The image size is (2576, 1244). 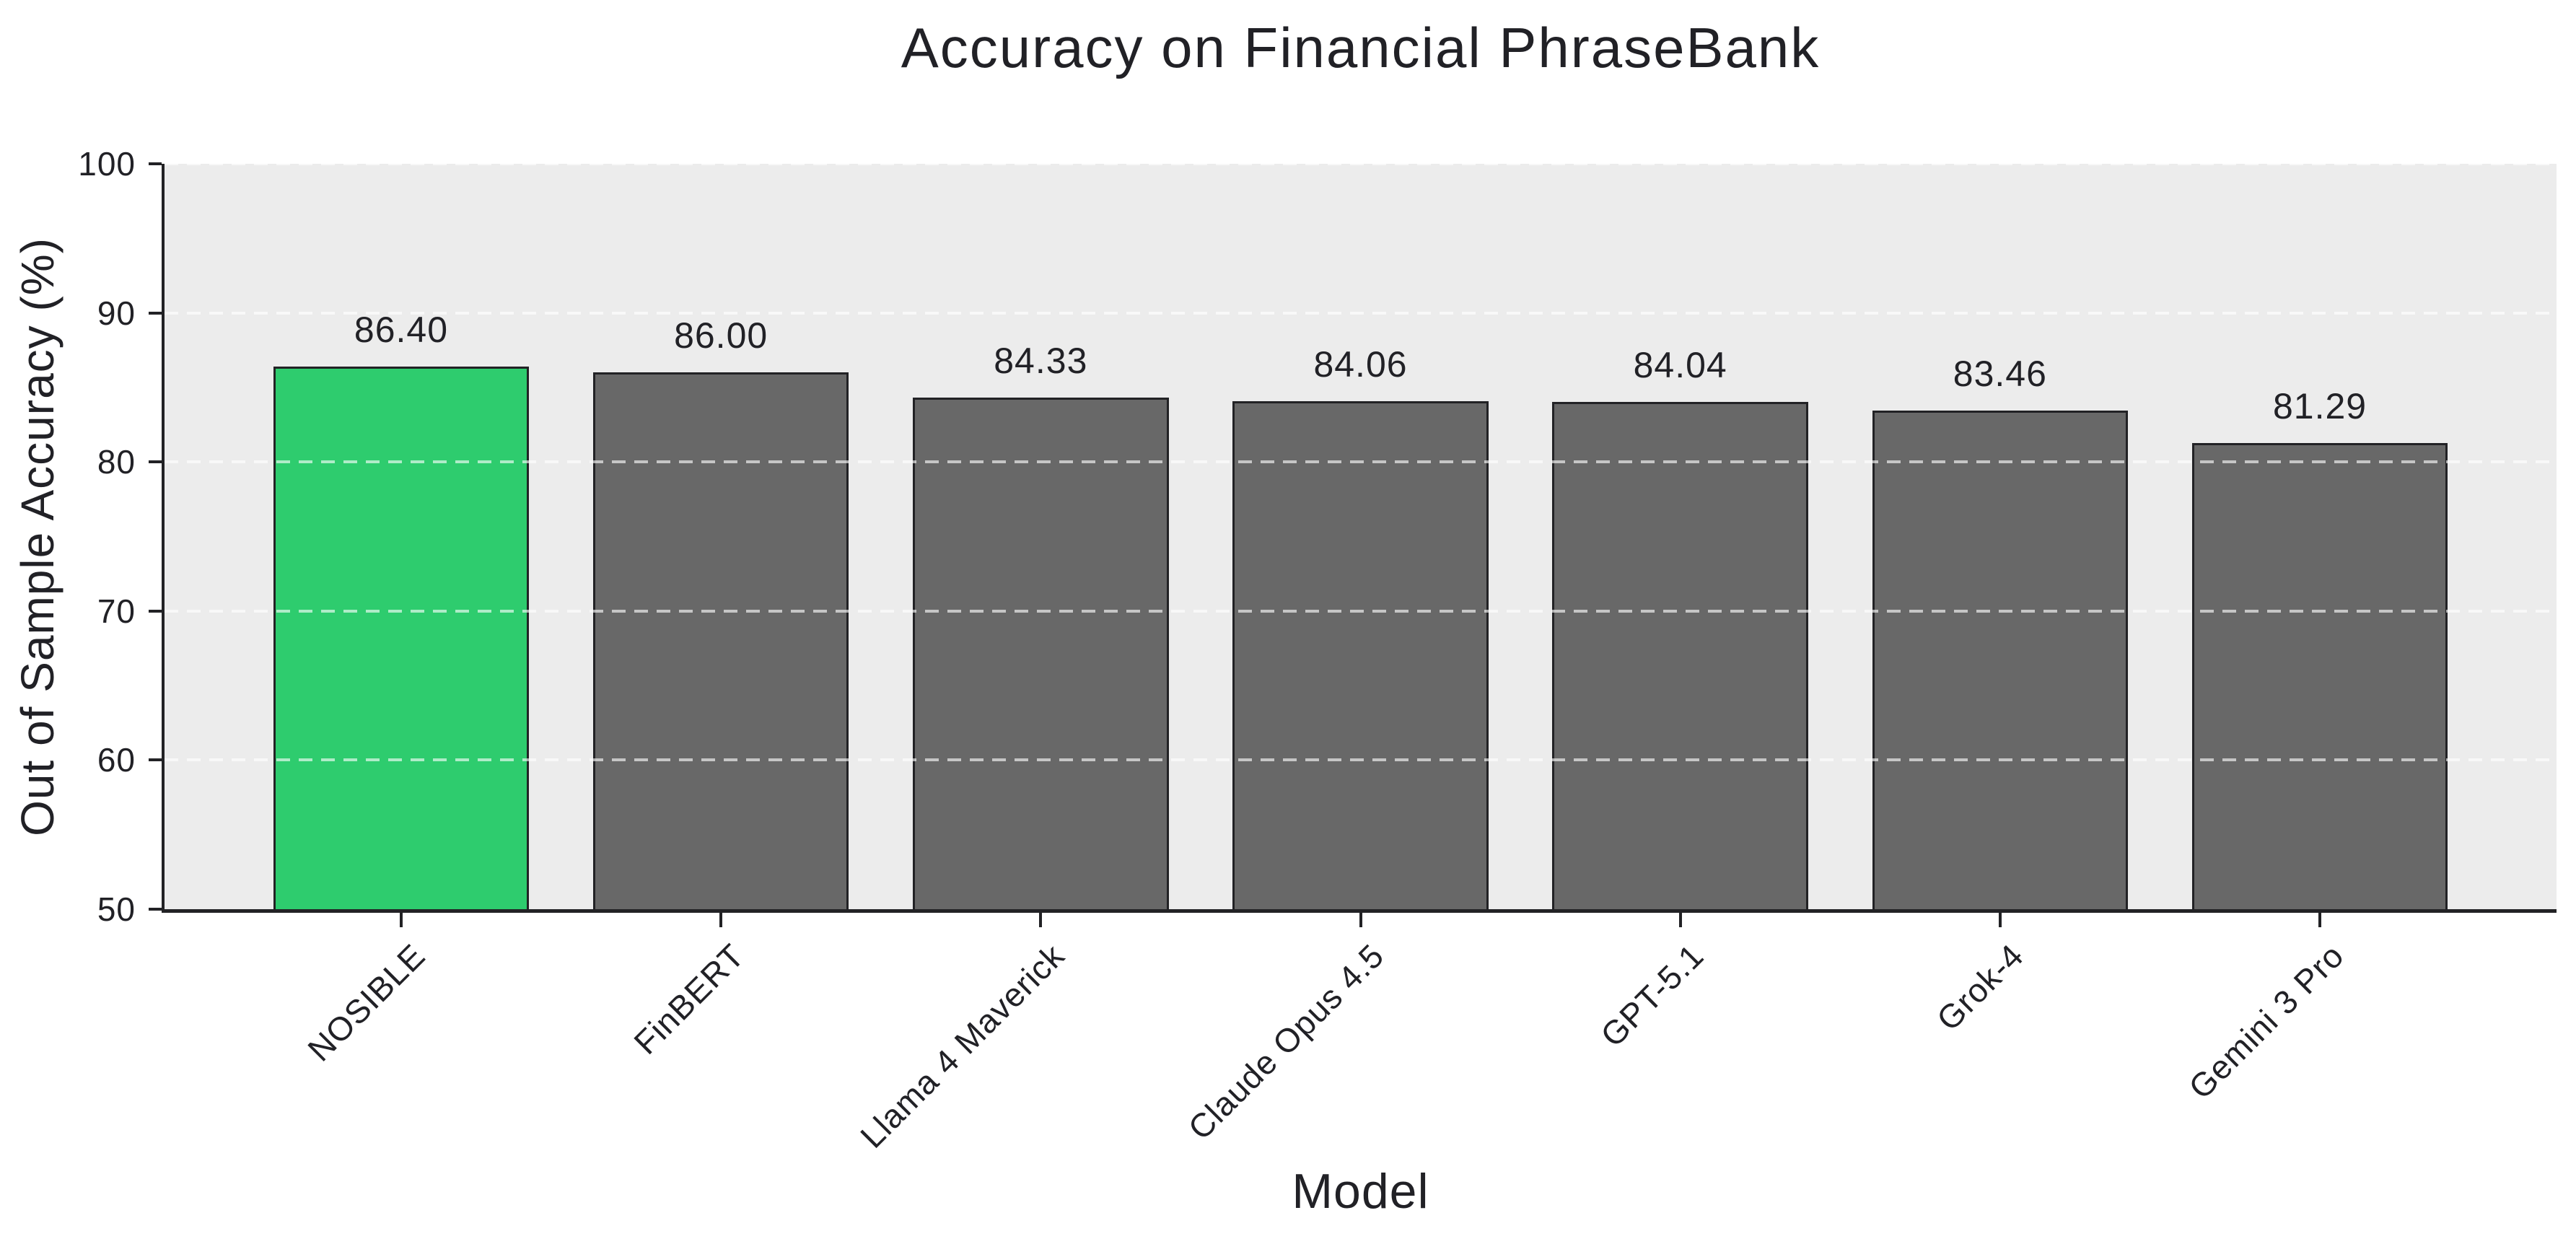 I want to click on x-tick-label: NOSIBLE, so click(x=365, y=1002).